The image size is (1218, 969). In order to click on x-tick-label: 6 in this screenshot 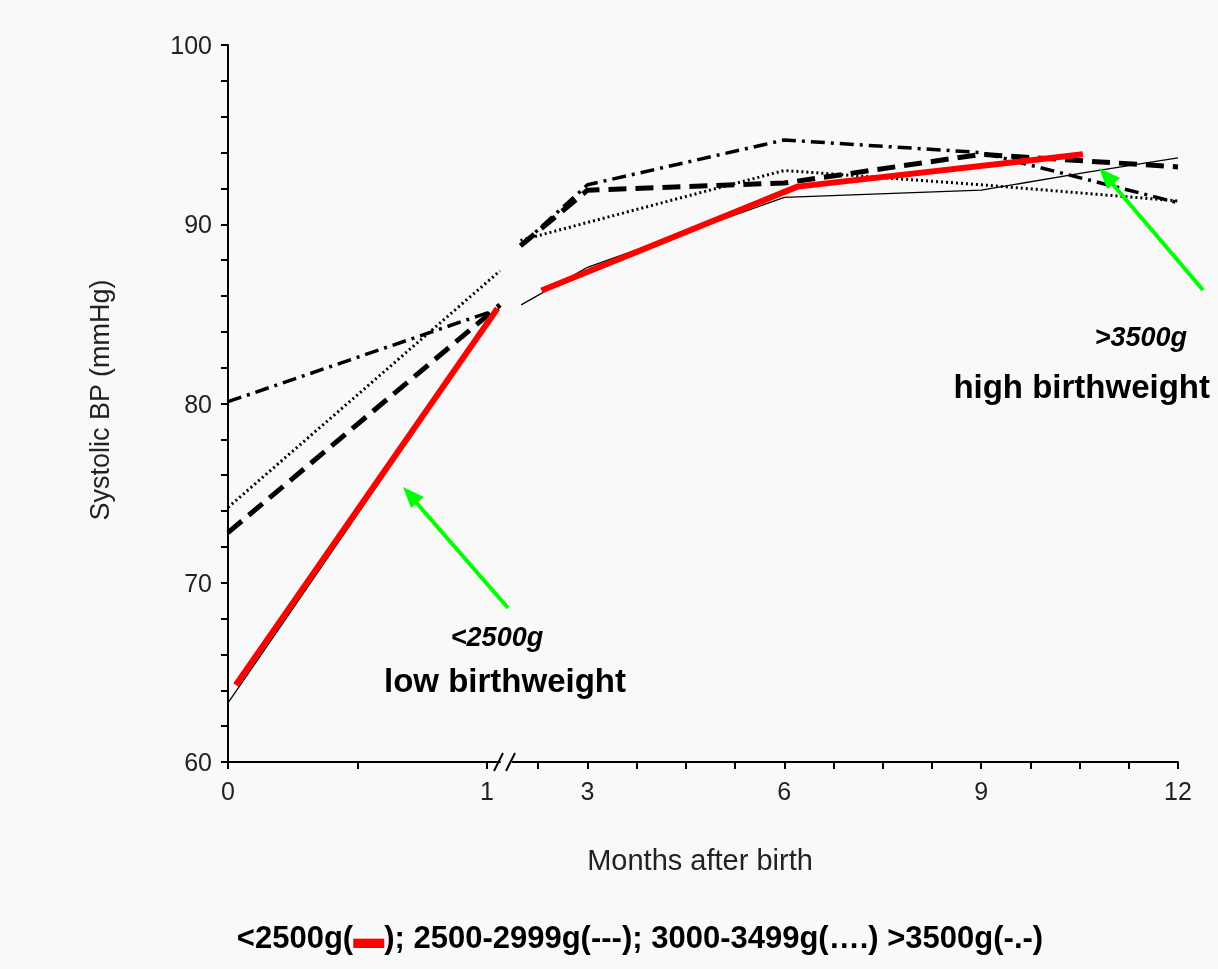, I will do `click(784, 790)`.